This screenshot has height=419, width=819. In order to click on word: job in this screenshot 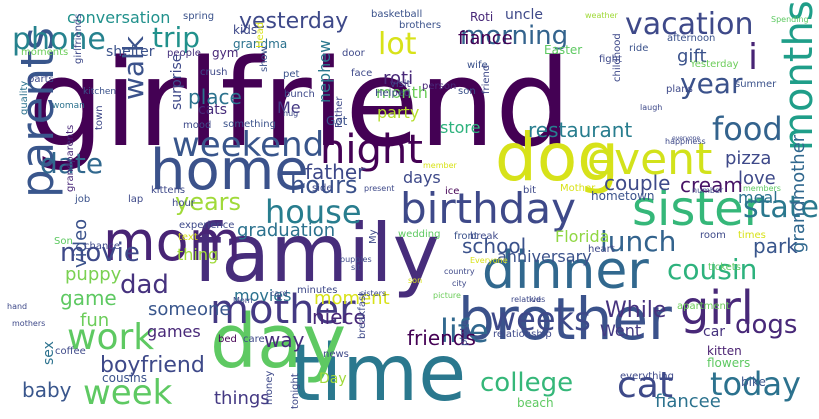, I will do `click(83, 199)`.